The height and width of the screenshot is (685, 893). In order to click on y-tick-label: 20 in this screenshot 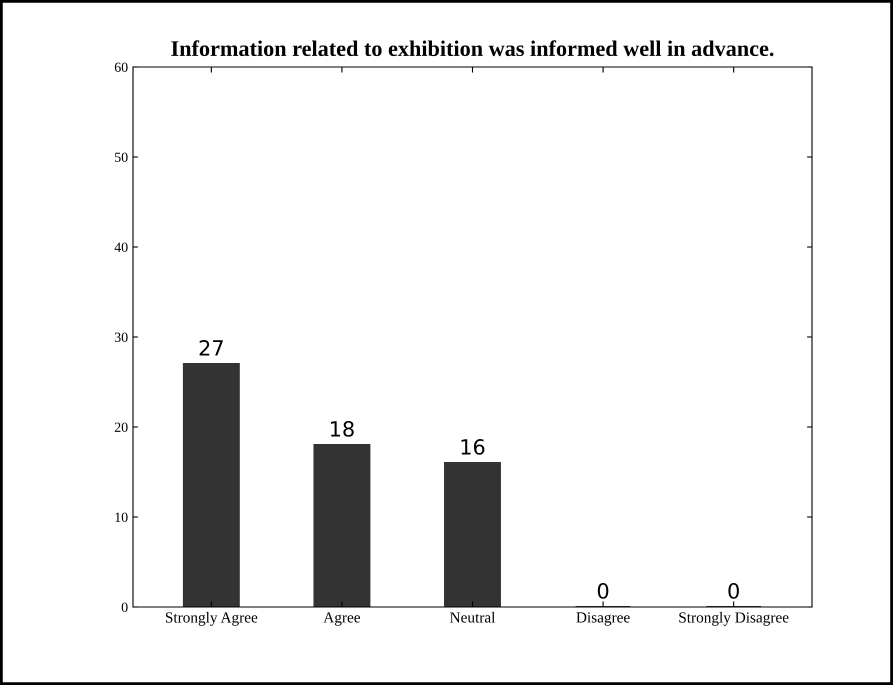, I will do `click(121, 427)`.